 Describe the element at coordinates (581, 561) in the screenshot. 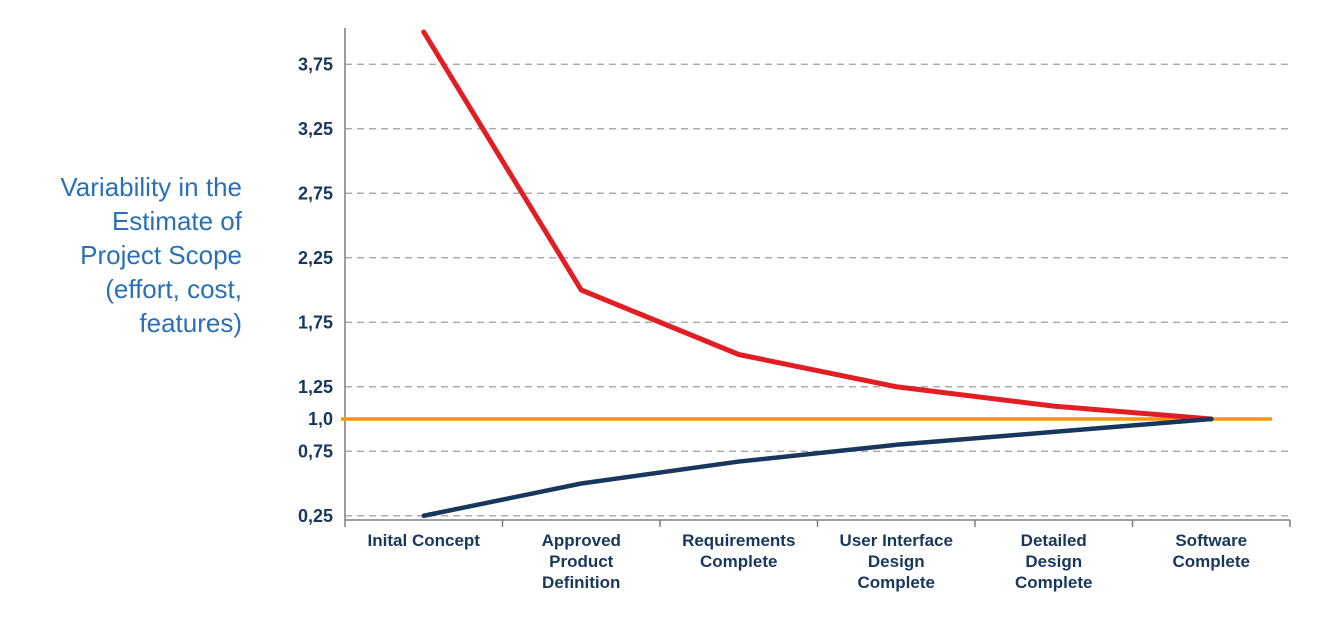

I see `x-category-label: Approved Product Definition` at that location.